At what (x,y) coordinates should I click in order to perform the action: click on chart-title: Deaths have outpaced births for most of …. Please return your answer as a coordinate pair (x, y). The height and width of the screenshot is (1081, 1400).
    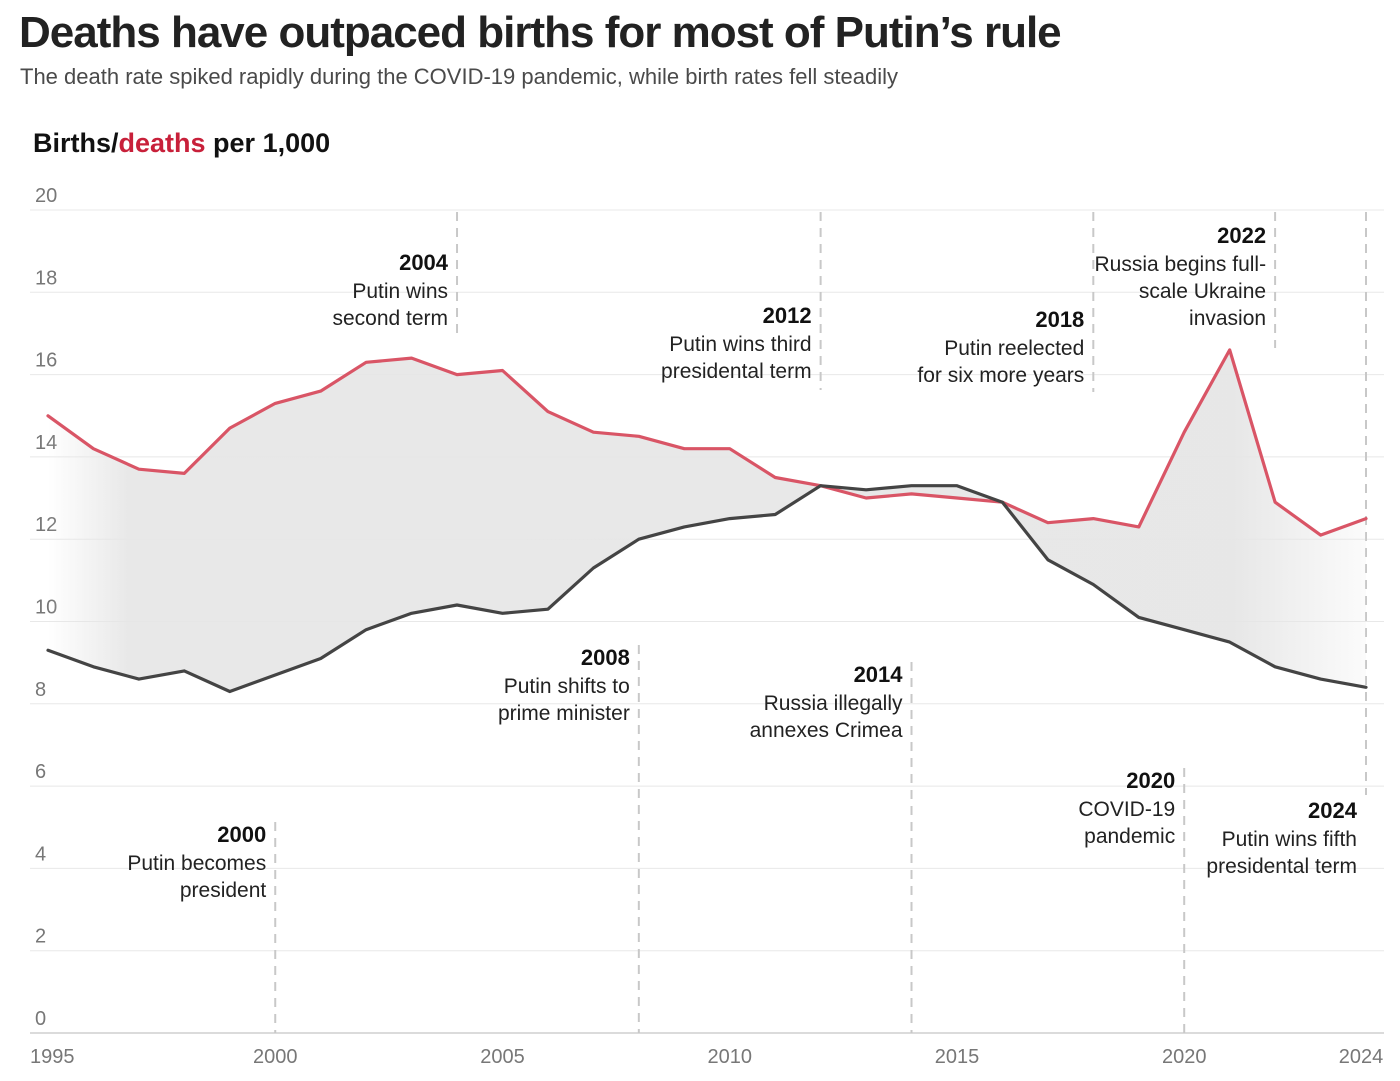
    Looking at the image, I should click on (540, 32).